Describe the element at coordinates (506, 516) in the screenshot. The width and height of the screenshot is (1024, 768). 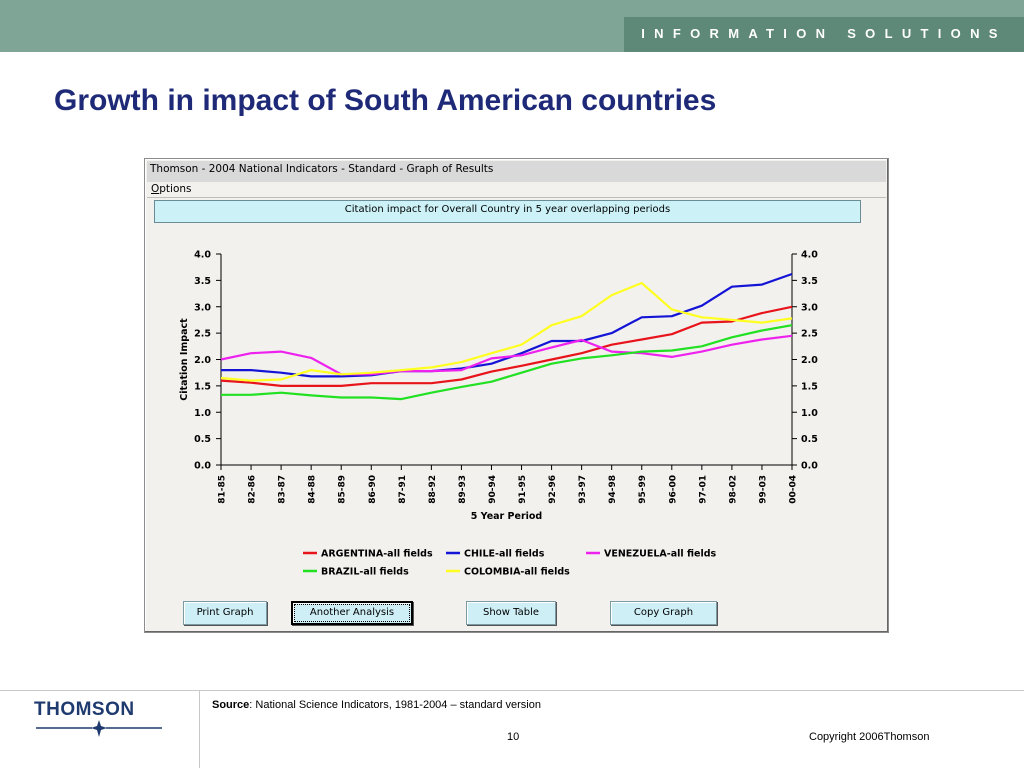
I see `x-axis-label: 5 Year Period` at that location.